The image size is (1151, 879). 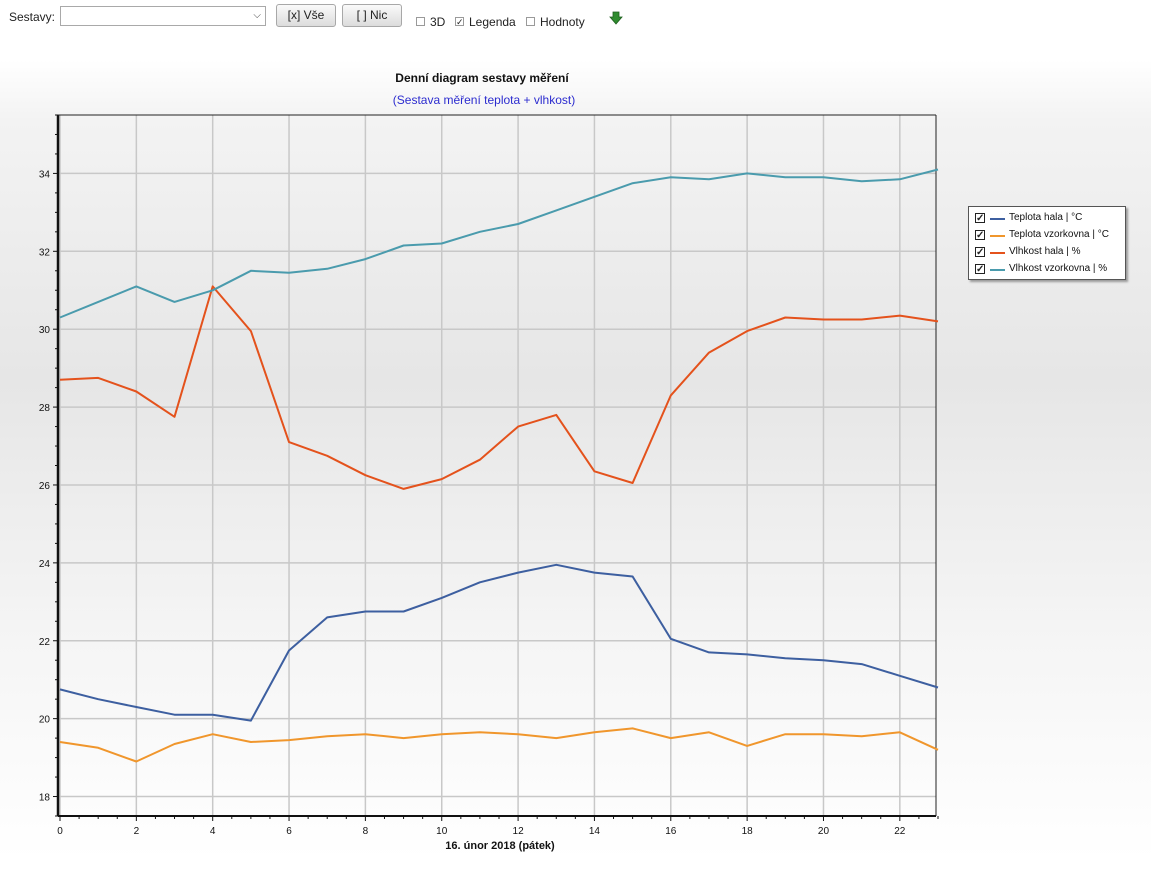 I want to click on x-tick-label: 4, so click(x=213, y=831).